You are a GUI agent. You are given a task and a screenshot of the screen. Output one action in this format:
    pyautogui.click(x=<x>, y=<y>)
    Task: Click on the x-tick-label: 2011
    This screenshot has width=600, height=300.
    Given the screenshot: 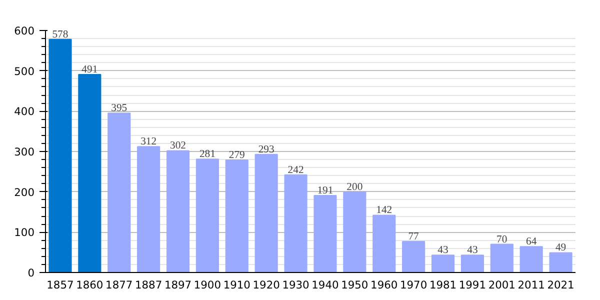 What is the action you would take?
    pyautogui.click(x=531, y=285)
    